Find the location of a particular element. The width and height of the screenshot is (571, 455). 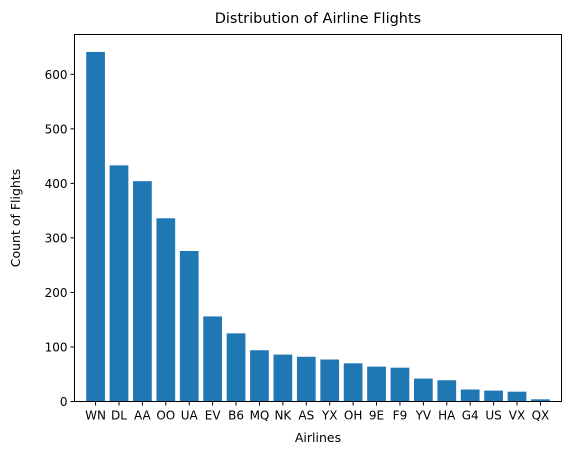

bar-ha is located at coordinates (447, 391).